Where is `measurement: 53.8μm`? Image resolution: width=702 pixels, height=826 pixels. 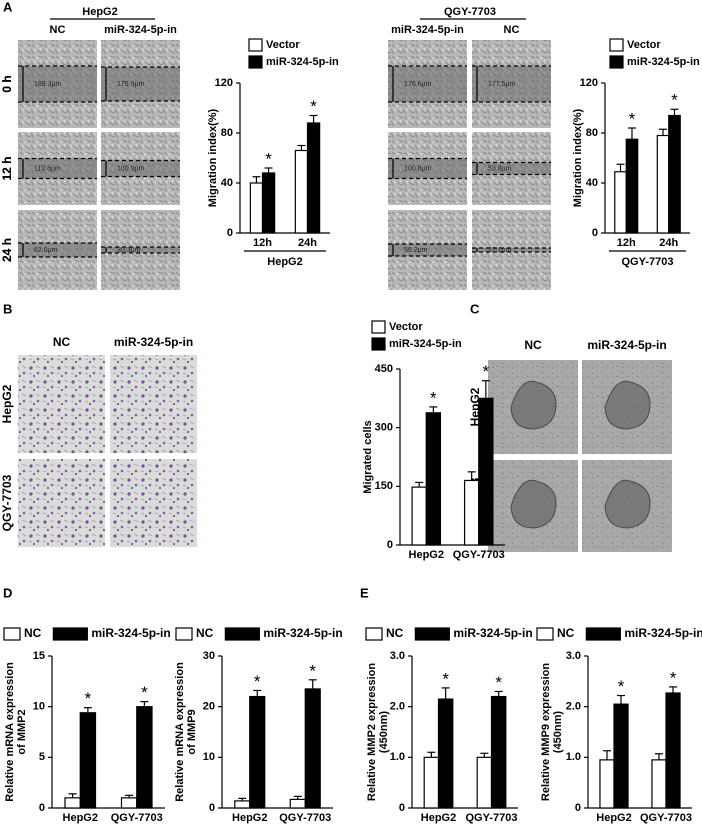
measurement: 53.8μm is located at coordinates (500, 168).